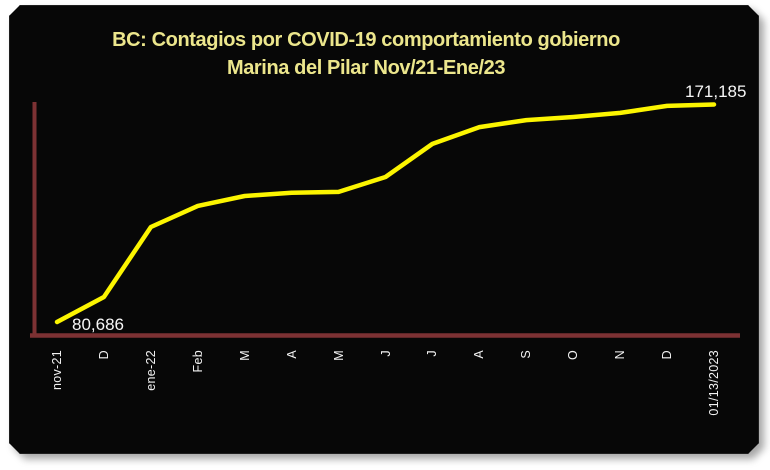  I want to click on x-tick-label-text: 01/13/2023, so click(714, 383).